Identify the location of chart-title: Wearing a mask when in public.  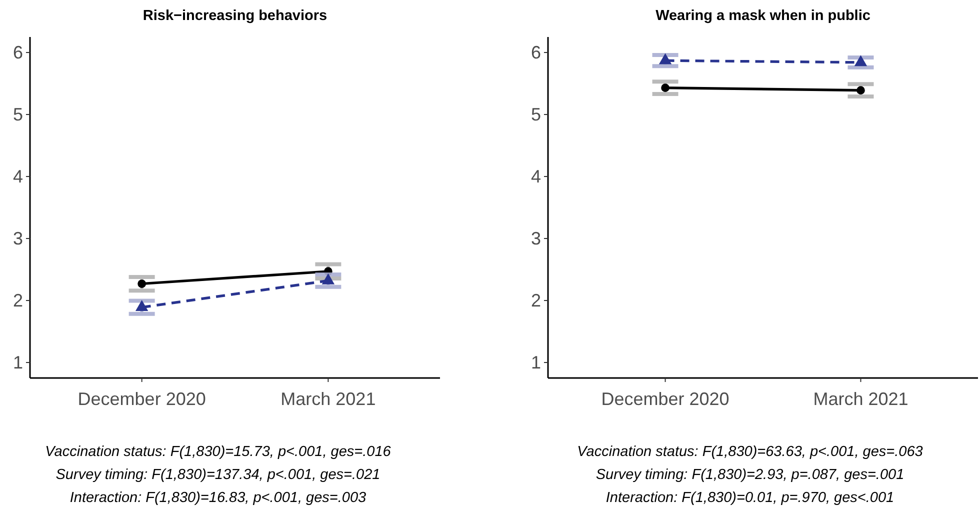
(763, 16).